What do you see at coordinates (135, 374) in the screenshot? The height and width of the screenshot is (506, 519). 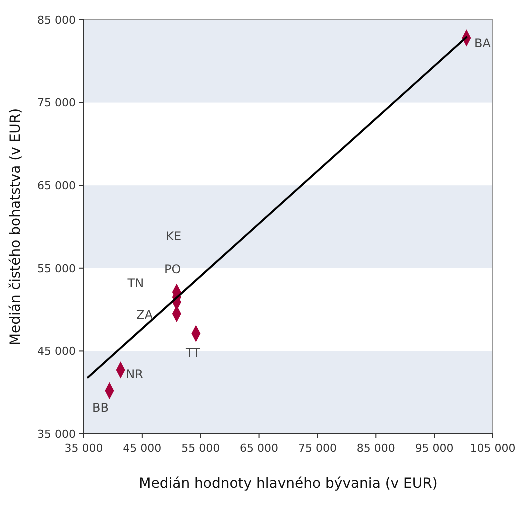 I see `annotation: NR` at bounding box center [135, 374].